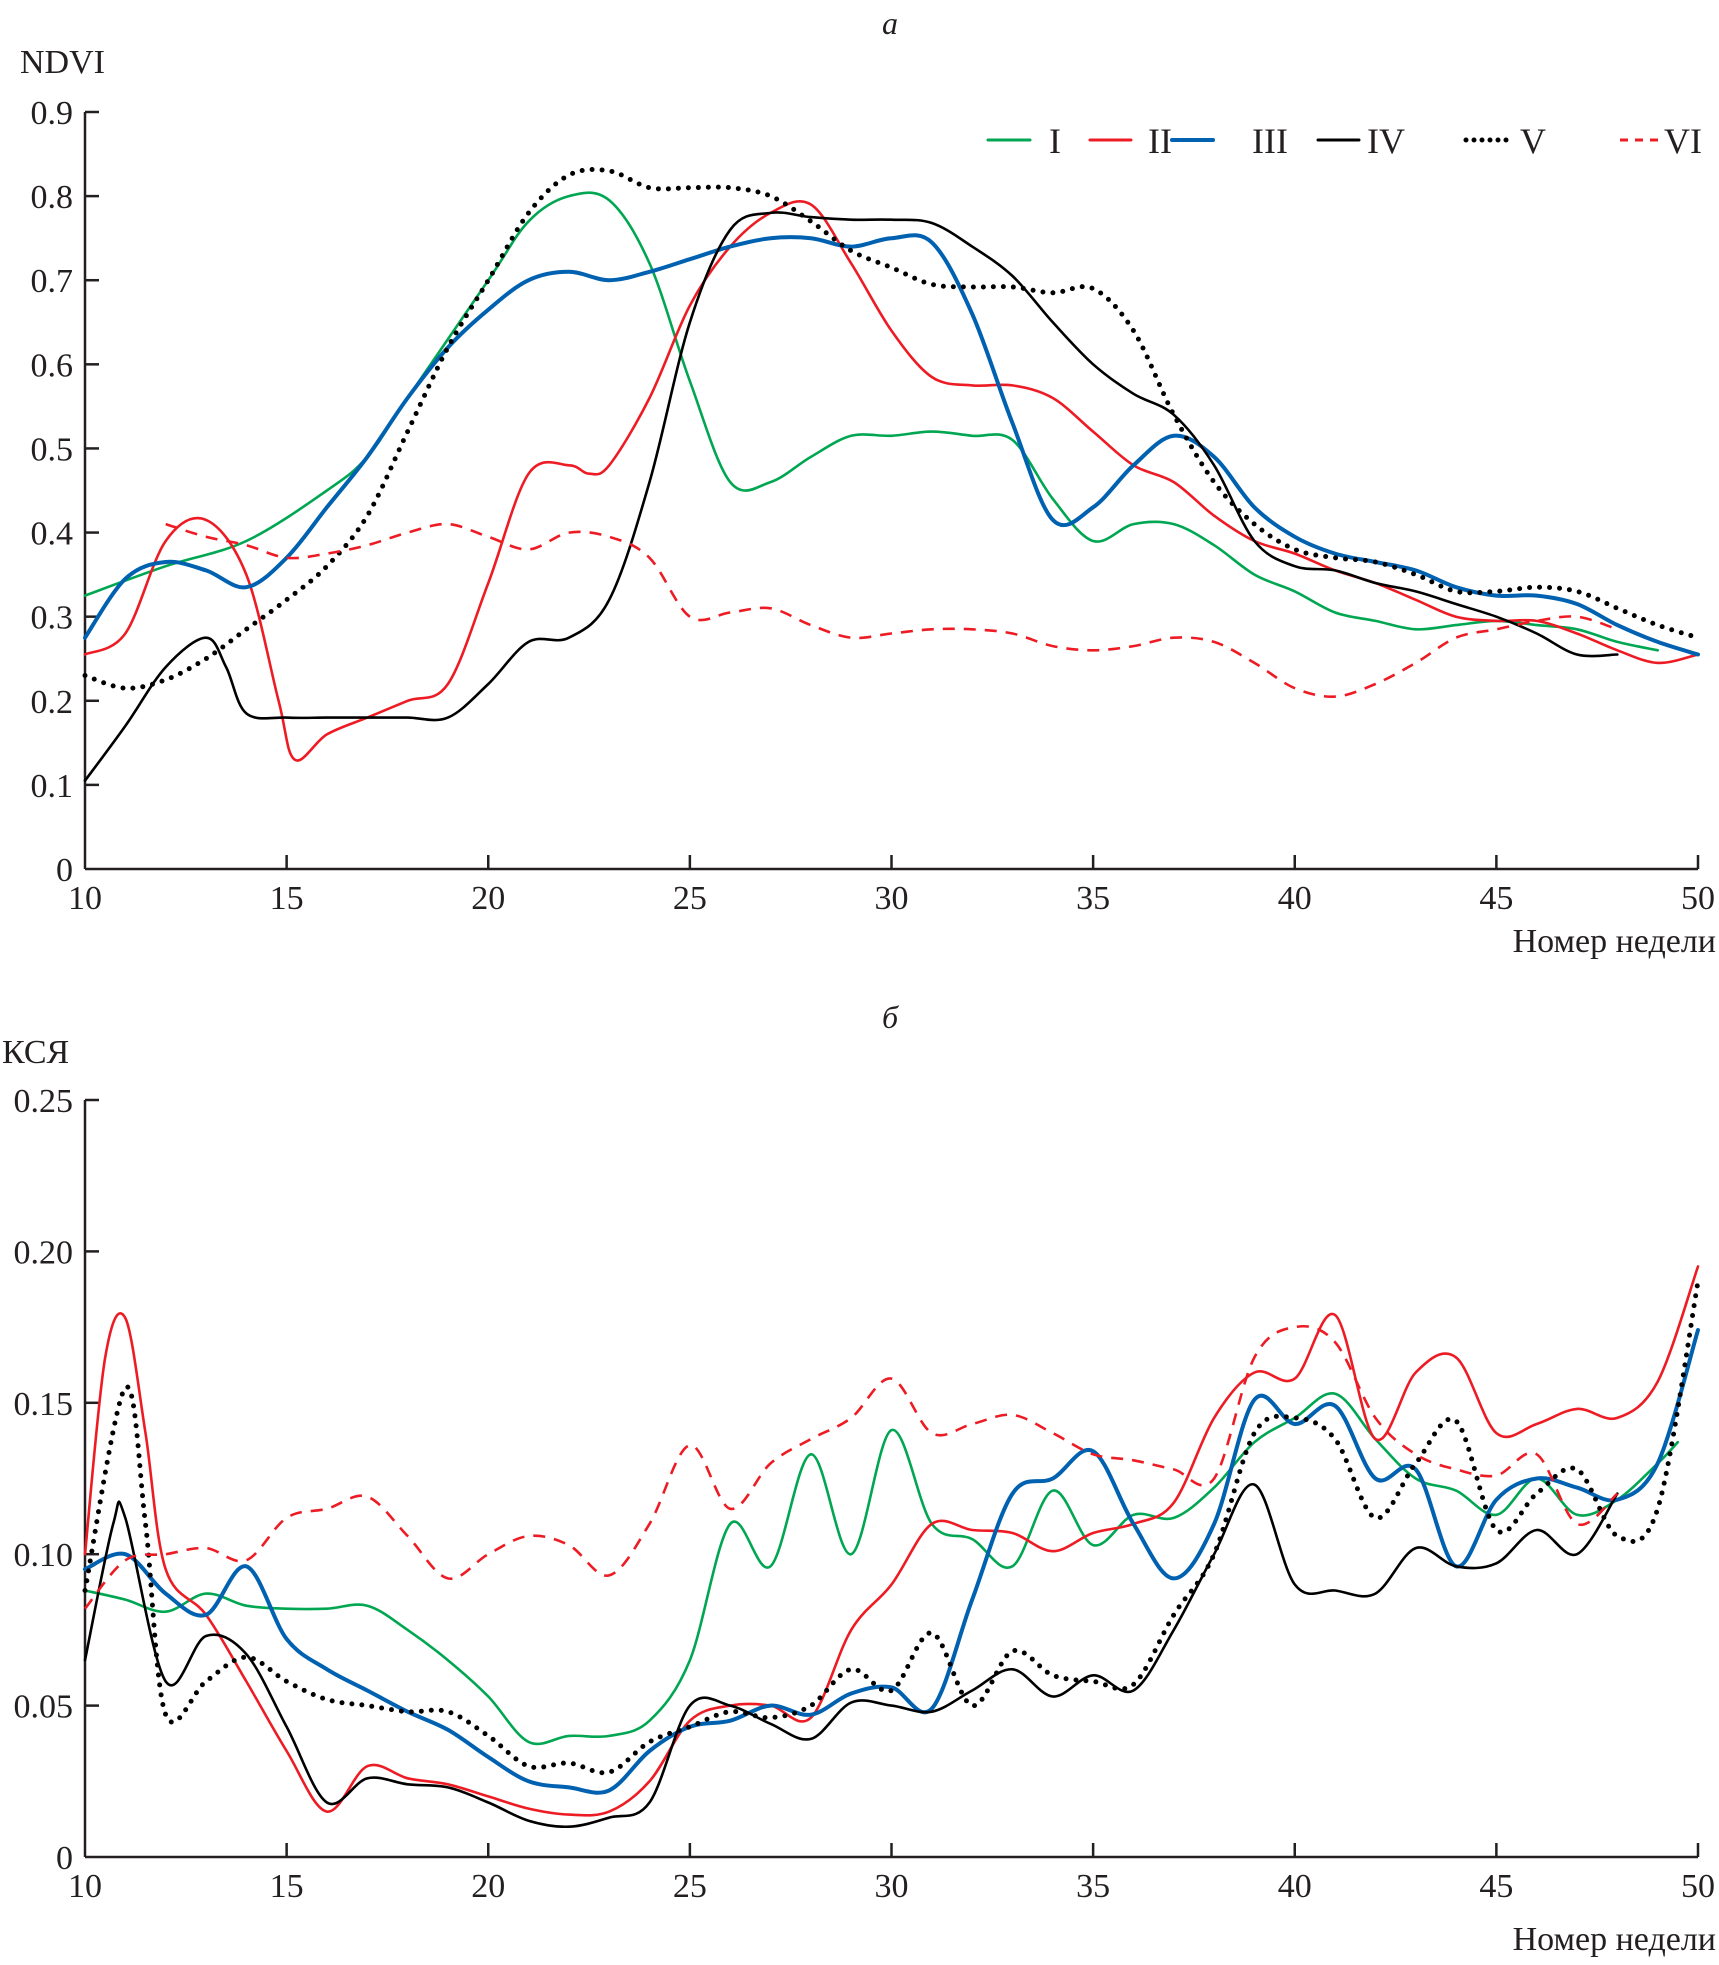 This screenshot has height=1965, width=1719. I want to click on x-tick-label-a: 25, so click(690, 898).